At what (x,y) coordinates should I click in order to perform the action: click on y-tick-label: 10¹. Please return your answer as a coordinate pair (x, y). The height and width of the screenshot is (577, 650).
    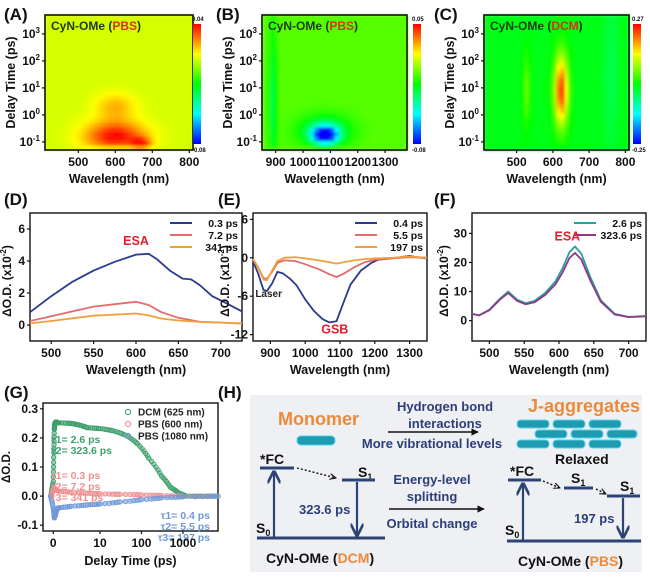
    Looking at the image, I should click on (248, 87).